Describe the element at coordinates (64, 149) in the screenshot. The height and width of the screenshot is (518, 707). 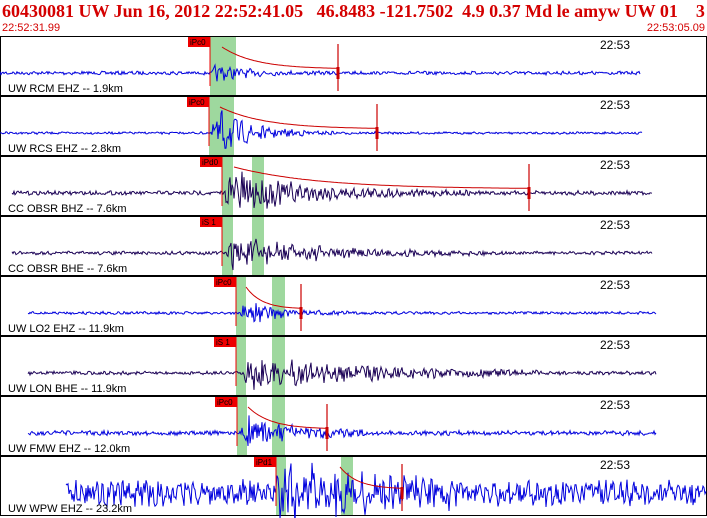
I see `channel-label: UW RCS EHZ -- 2.8km` at that location.